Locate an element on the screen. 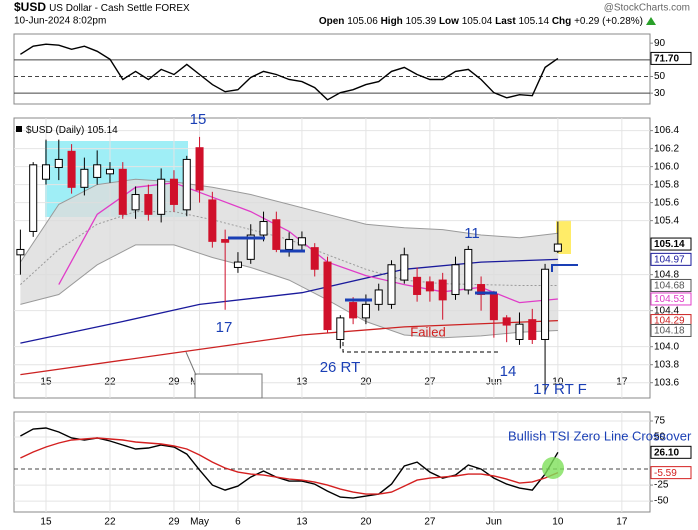 The width and height of the screenshot is (698, 530). x-tick-label: May is located at coordinates (199, 522).